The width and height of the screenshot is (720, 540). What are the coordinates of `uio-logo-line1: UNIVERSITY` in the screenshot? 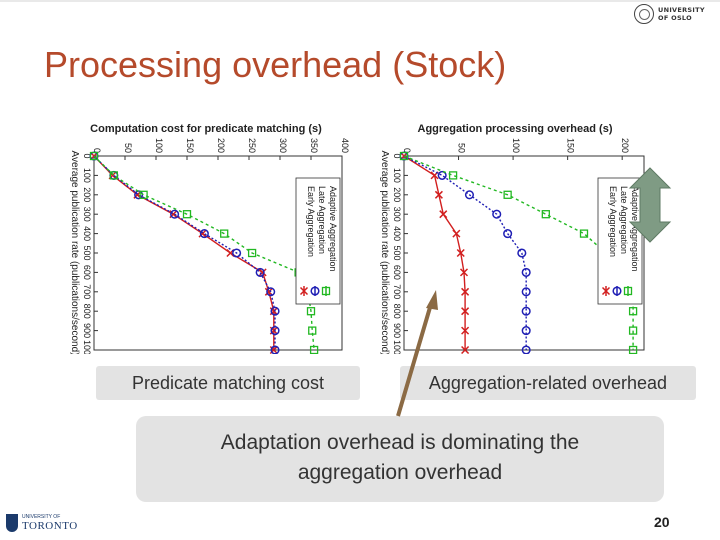 It's located at (681, 10).